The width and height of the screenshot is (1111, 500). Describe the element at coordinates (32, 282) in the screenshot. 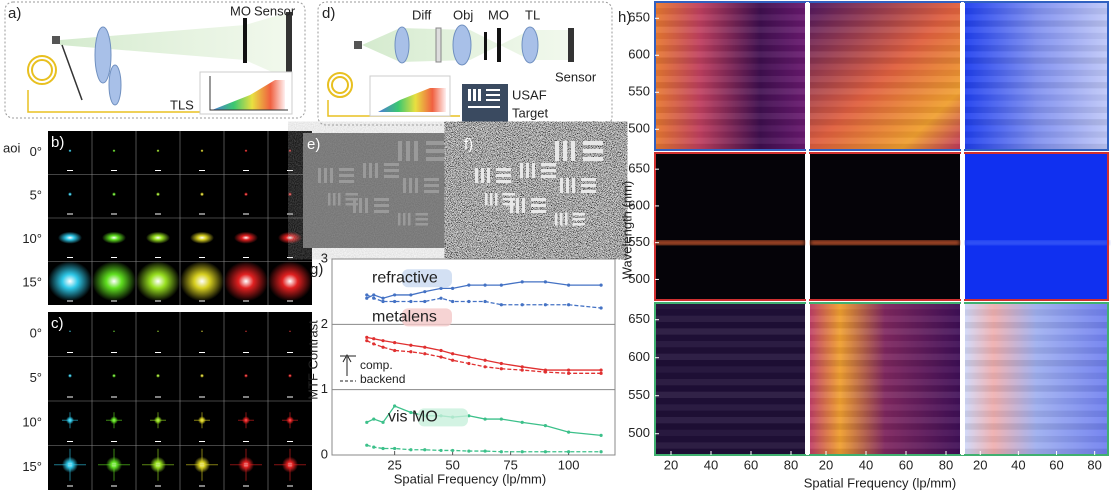

I see `row-label: 15°` at that location.